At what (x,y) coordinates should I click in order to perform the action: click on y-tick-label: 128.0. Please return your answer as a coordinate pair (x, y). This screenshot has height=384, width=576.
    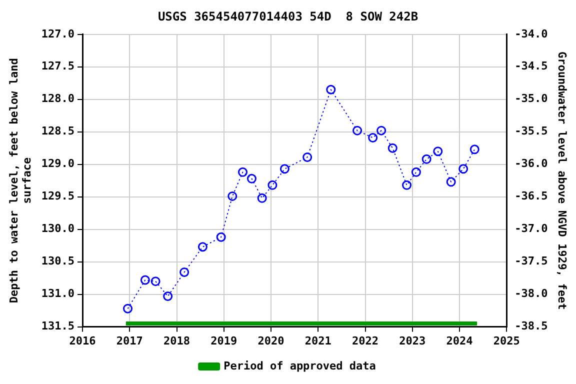
    Looking at the image, I should click on (58, 99).